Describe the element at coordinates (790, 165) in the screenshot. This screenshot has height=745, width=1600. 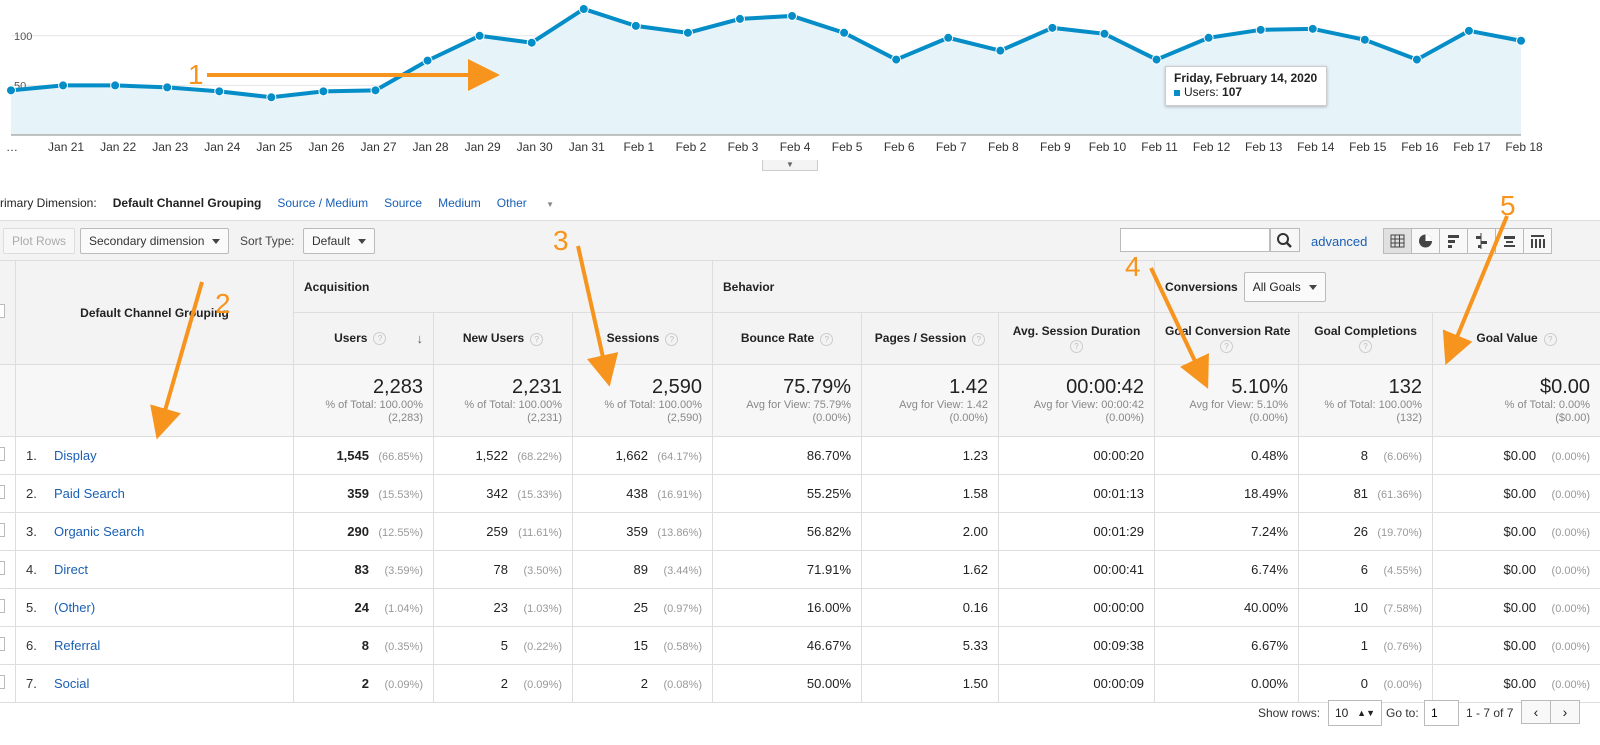
I see `chart-collapse-handle: ▼` at that location.